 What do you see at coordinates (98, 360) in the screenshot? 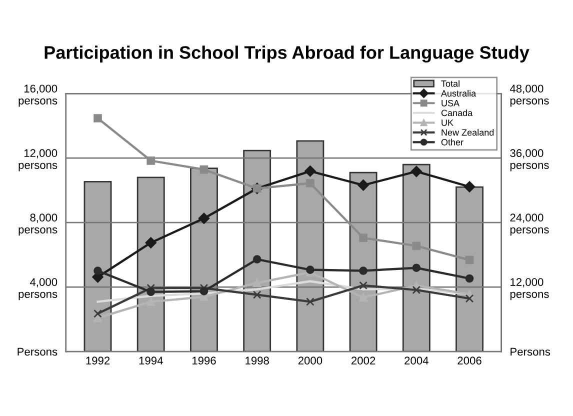
I see `x-tick-label: 1992` at bounding box center [98, 360].